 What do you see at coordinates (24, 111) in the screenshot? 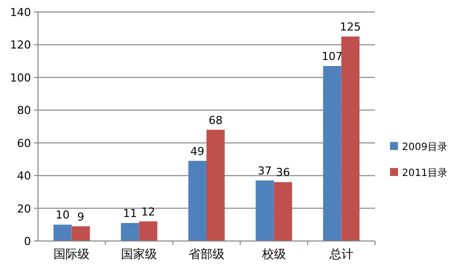
I see `y-tick-label: 80` at bounding box center [24, 111].